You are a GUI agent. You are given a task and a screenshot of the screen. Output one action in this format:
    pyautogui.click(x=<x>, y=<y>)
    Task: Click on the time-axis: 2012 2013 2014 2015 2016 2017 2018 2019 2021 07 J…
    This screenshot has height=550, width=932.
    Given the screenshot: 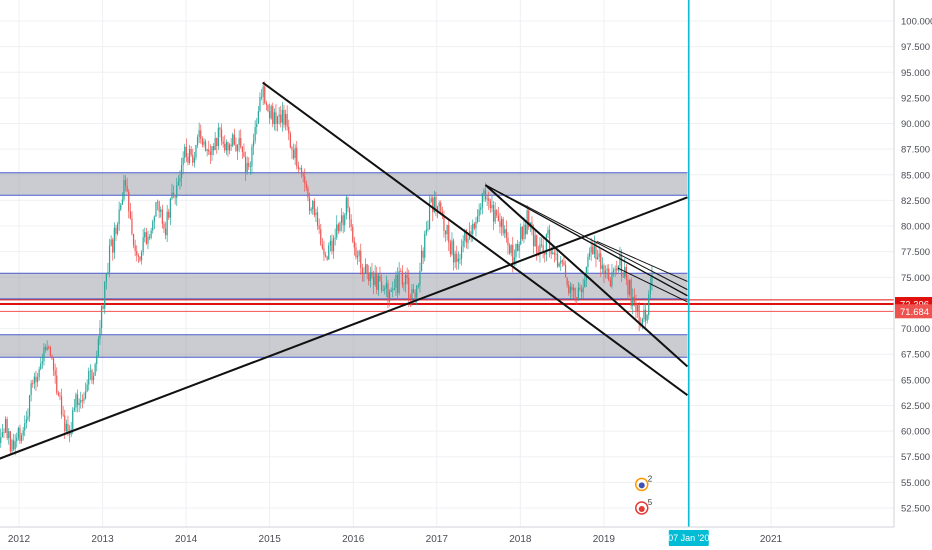 What is the action you would take?
    pyautogui.click(x=395, y=538)
    